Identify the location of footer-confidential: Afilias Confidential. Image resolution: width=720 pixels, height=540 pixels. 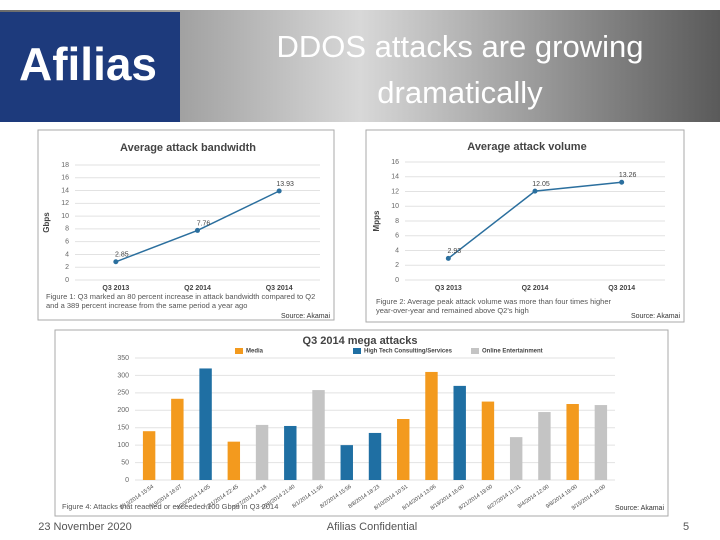
(372, 527).